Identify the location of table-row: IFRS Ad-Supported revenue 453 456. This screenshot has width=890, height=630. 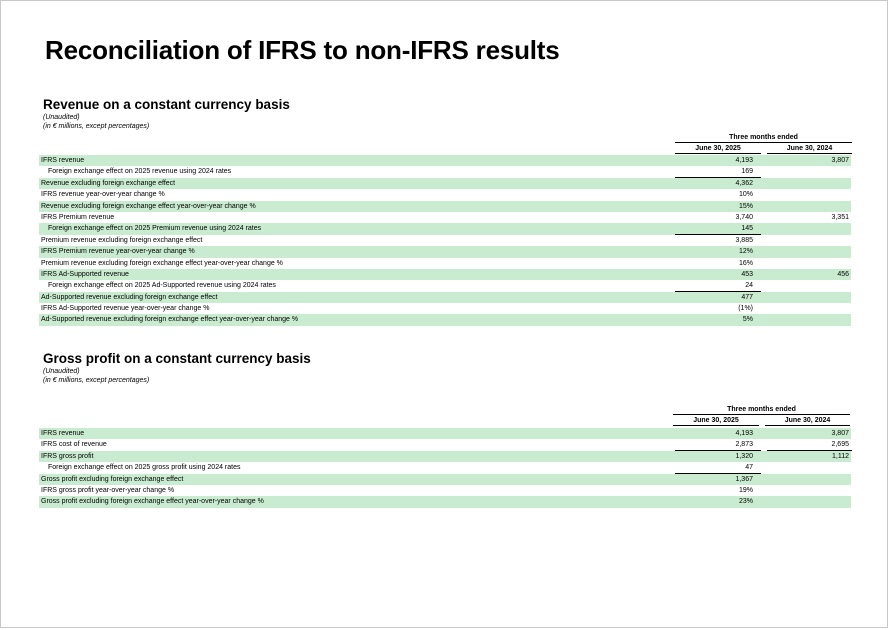
(445, 274).